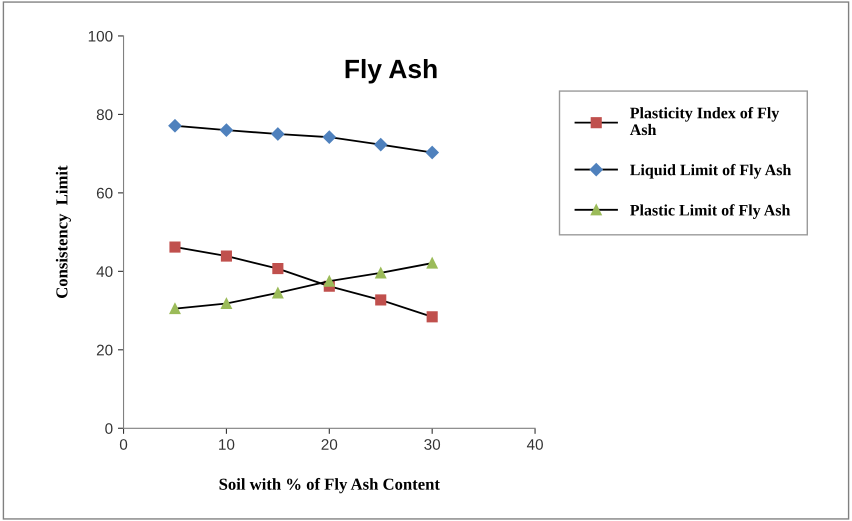 This screenshot has width=852, height=521. What do you see at coordinates (711, 171) in the screenshot?
I see `legend-label: Liquid Limit of Fly Ash` at bounding box center [711, 171].